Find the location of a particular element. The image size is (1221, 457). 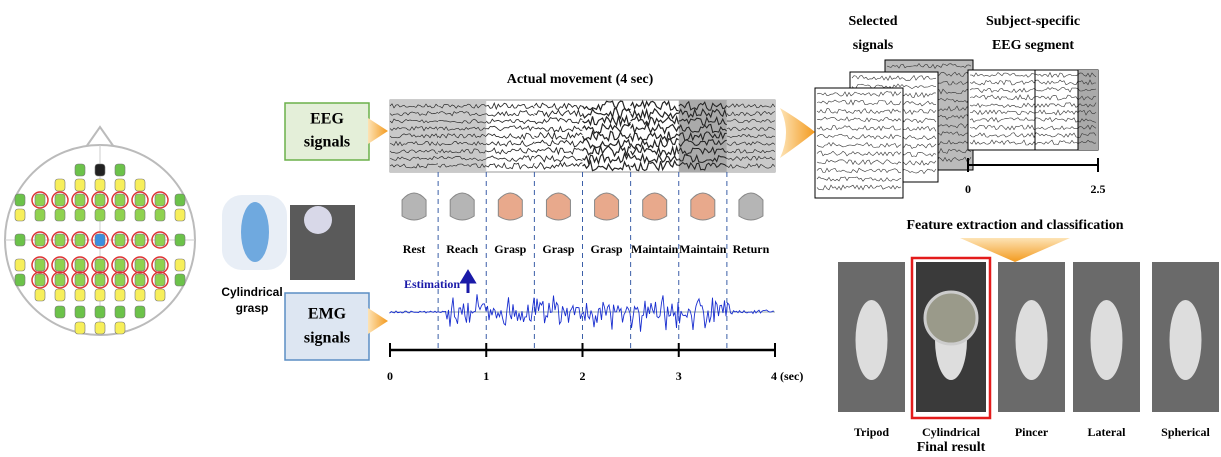

eeg-shade is located at coordinates (414, 136).